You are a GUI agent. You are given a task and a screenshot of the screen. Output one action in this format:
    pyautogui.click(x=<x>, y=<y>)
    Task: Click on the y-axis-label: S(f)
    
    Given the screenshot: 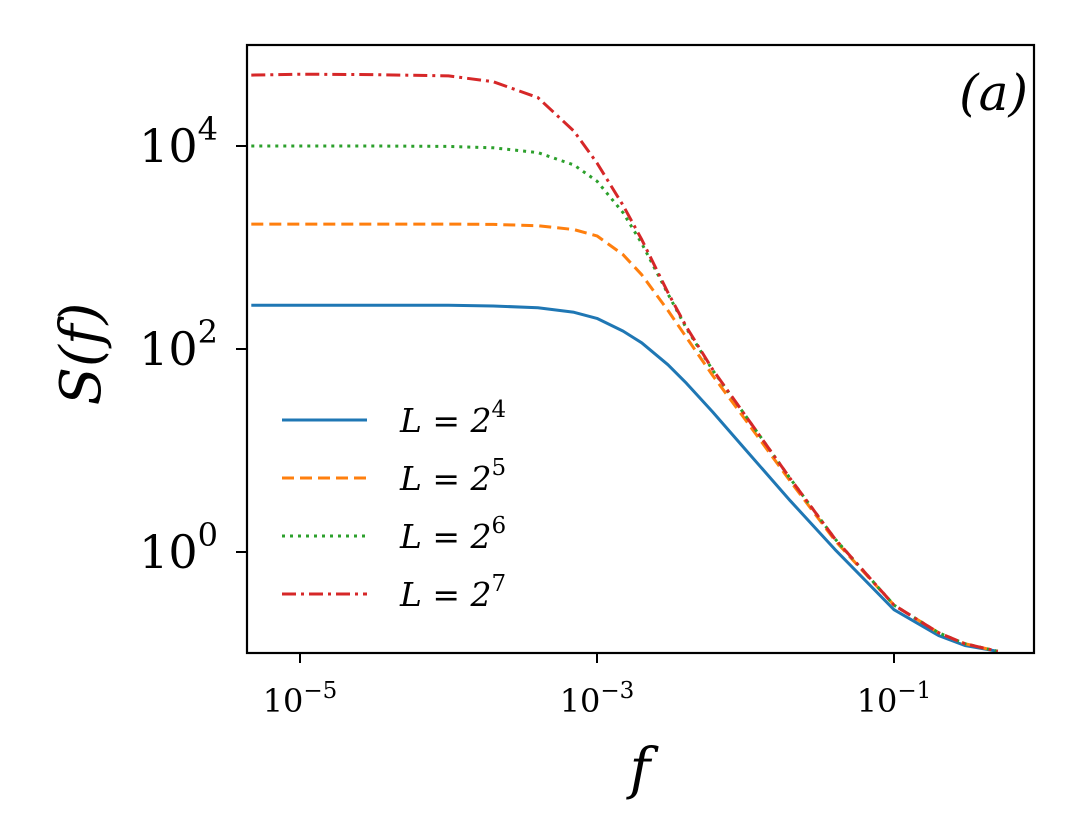 What is the action you would take?
    pyautogui.click(x=81, y=354)
    